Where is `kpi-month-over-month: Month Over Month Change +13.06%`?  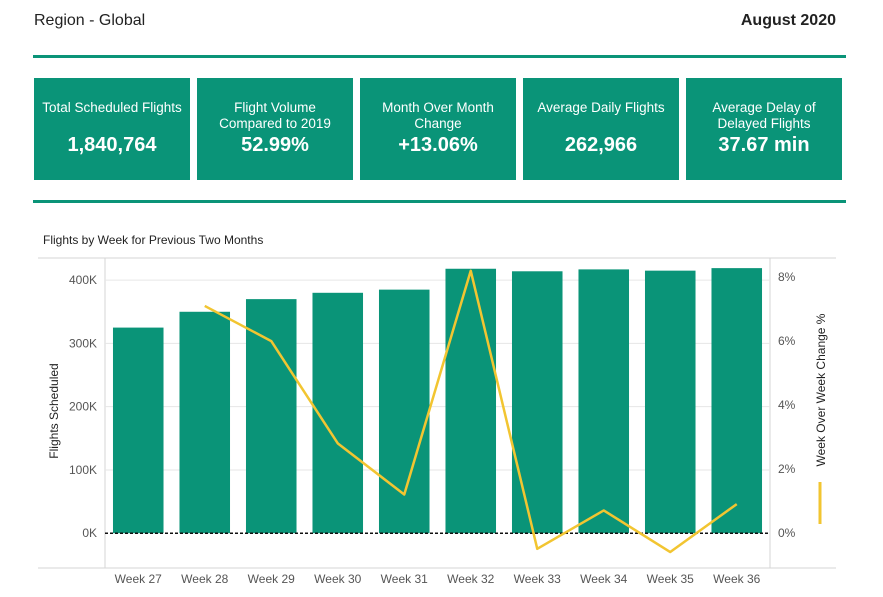
kpi-month-over-month: Month Over Month Change +13.06% is located at coordinates (438, 129).